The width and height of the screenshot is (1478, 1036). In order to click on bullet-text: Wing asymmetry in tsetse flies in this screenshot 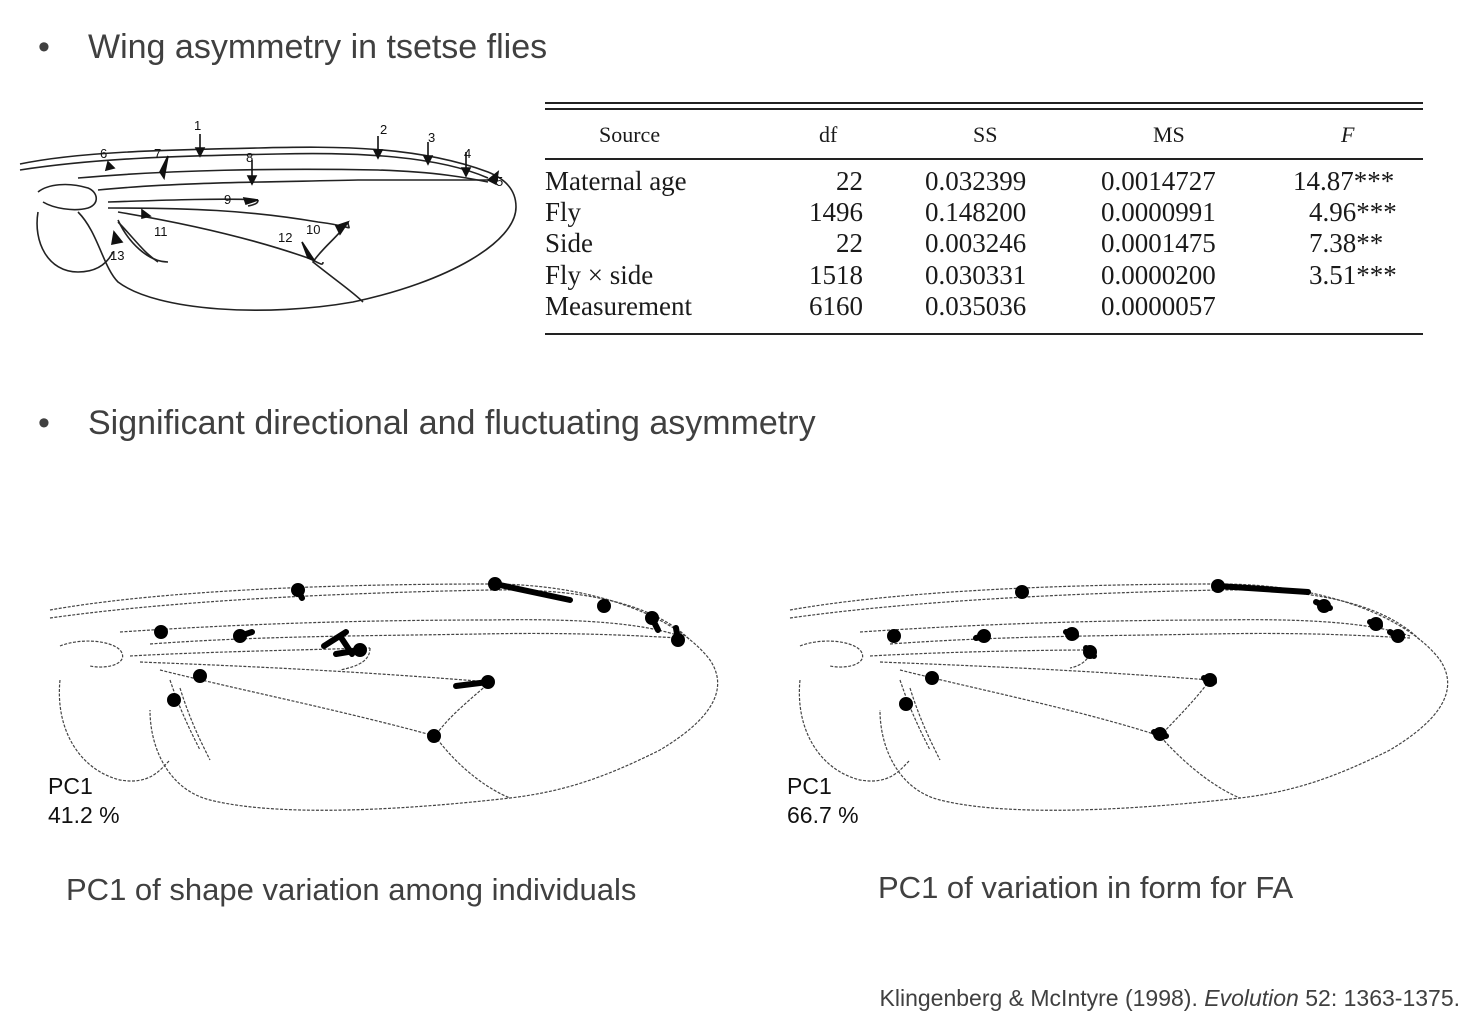, I will do `click(318, 47)`.